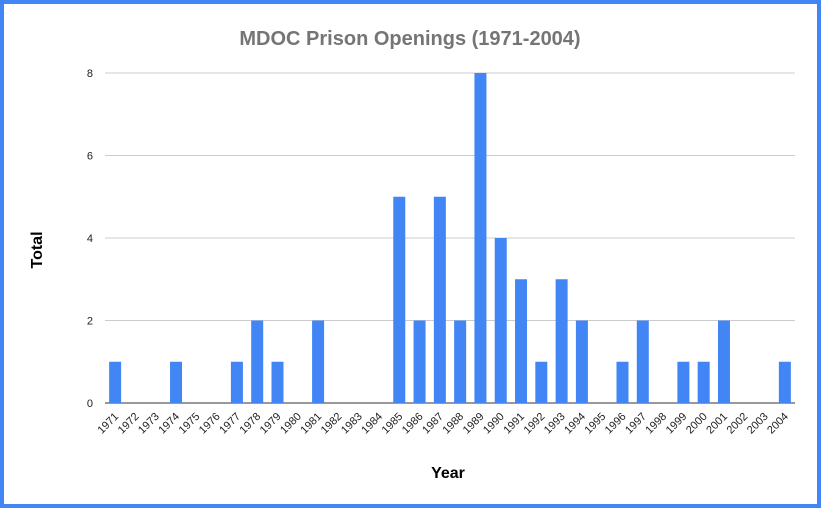 The image size is (821, 508). Describe the element at coordinates (448, 473) in the screenshot. I see `x-axis-title: Year` at that location.